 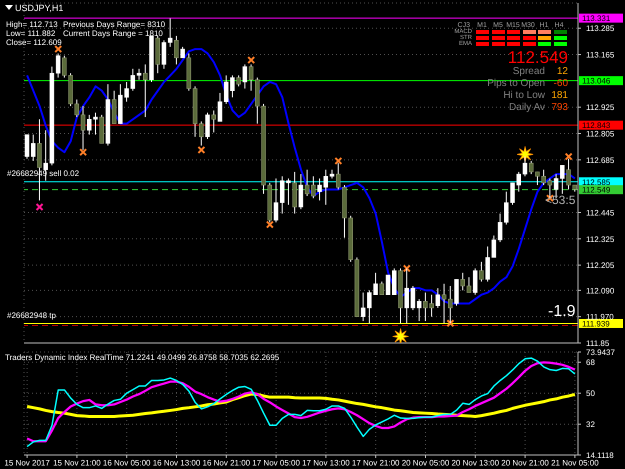 I want to click on x-tick-label: 16 Nov 13:00, so click(x=176, y=463).